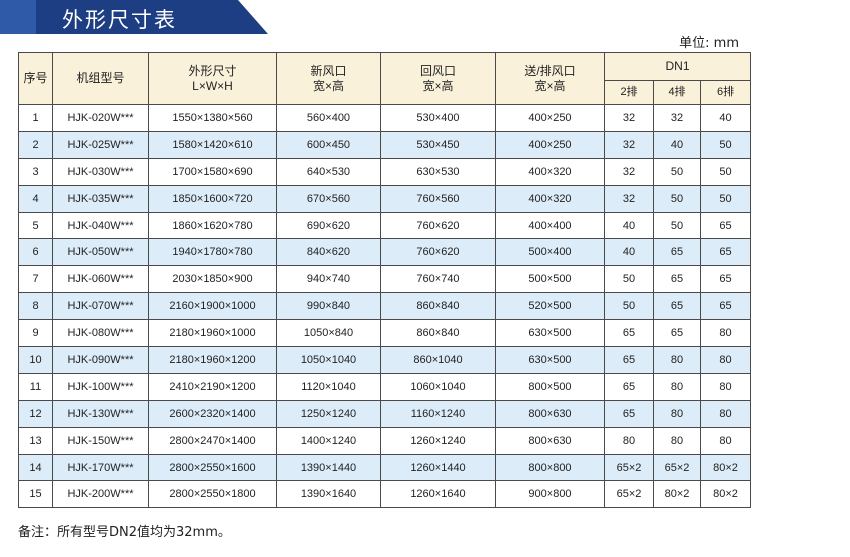 This screenshot has height=557, width=850. I want to click on cell-dn-4: 65×2, so click(677, 467).